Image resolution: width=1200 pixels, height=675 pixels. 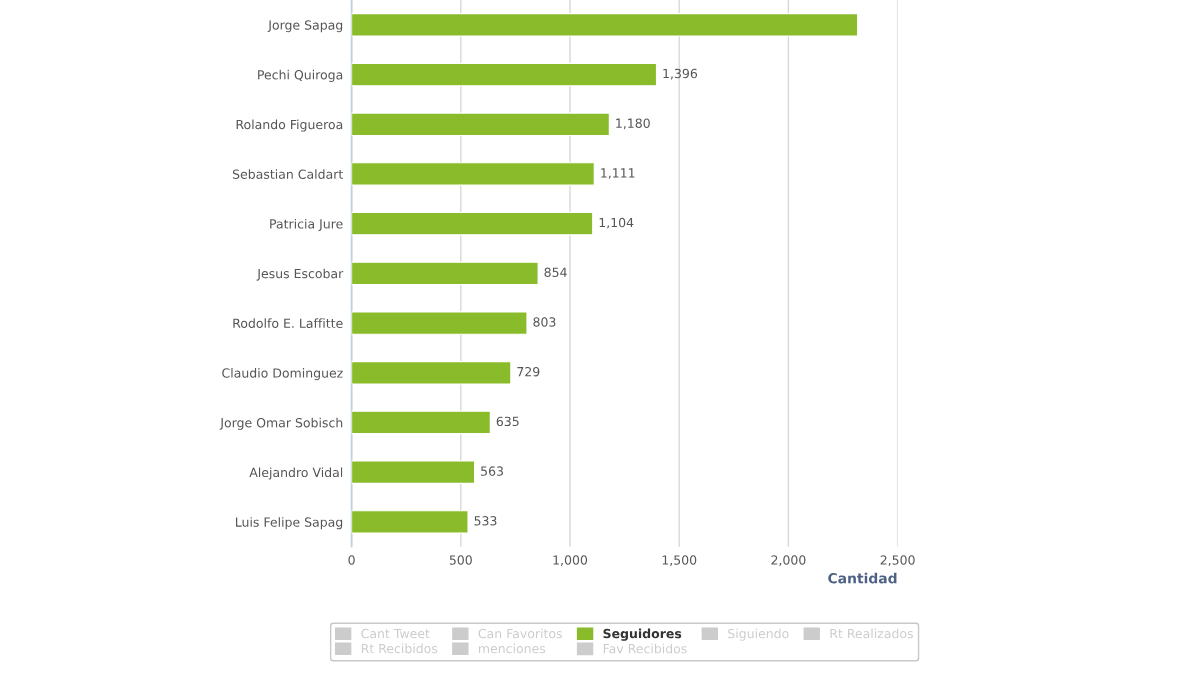 I want to click on data-label: 1,396, so click(x=680, y=74).